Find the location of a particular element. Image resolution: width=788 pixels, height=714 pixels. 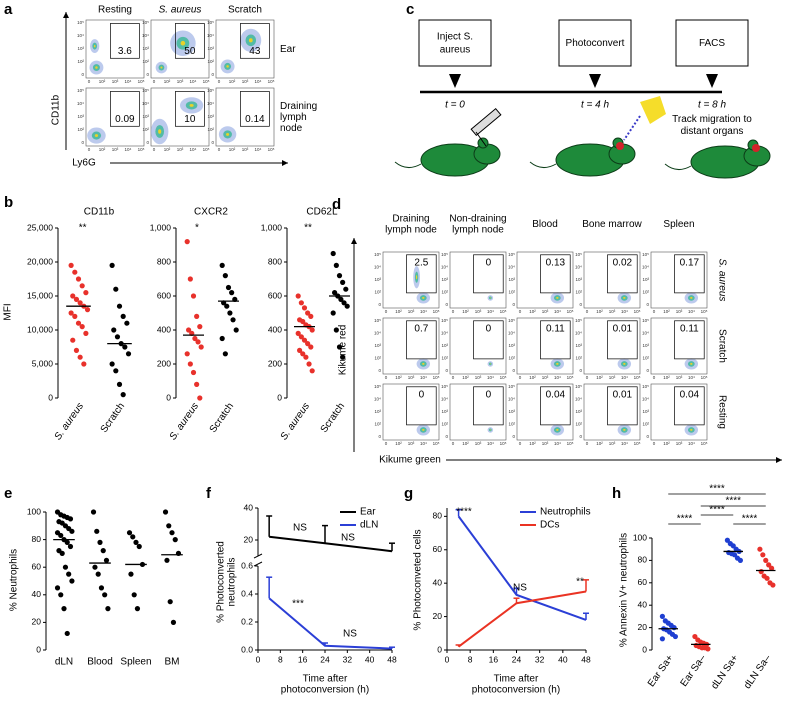

panel-label: g is located at coordinates (408, 493).